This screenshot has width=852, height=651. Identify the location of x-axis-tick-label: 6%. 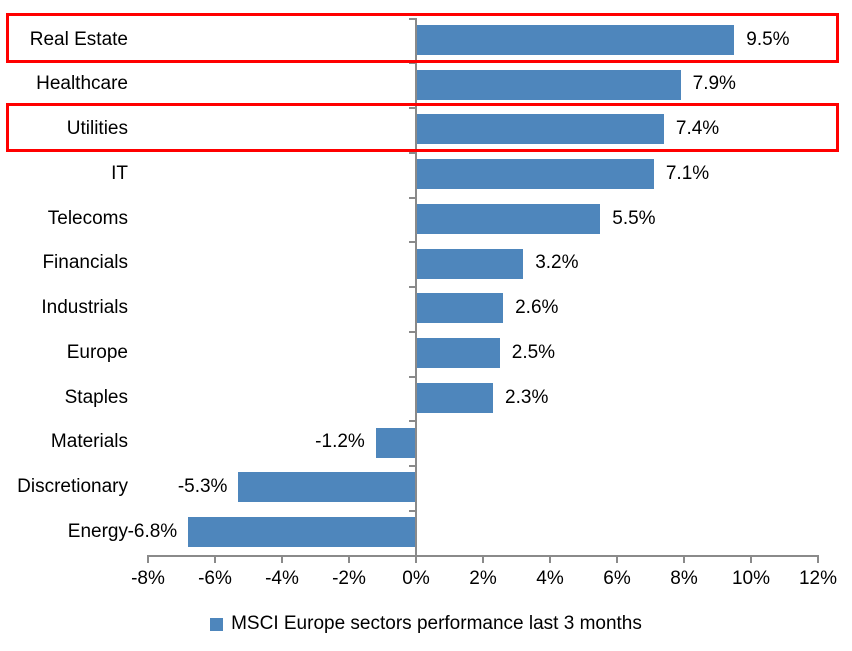
(617, 578).